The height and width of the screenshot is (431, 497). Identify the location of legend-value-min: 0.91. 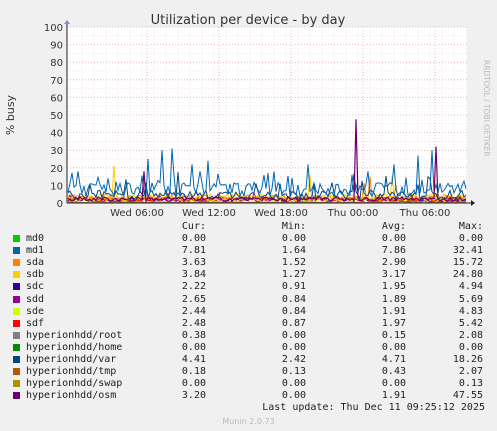
(293, 287).